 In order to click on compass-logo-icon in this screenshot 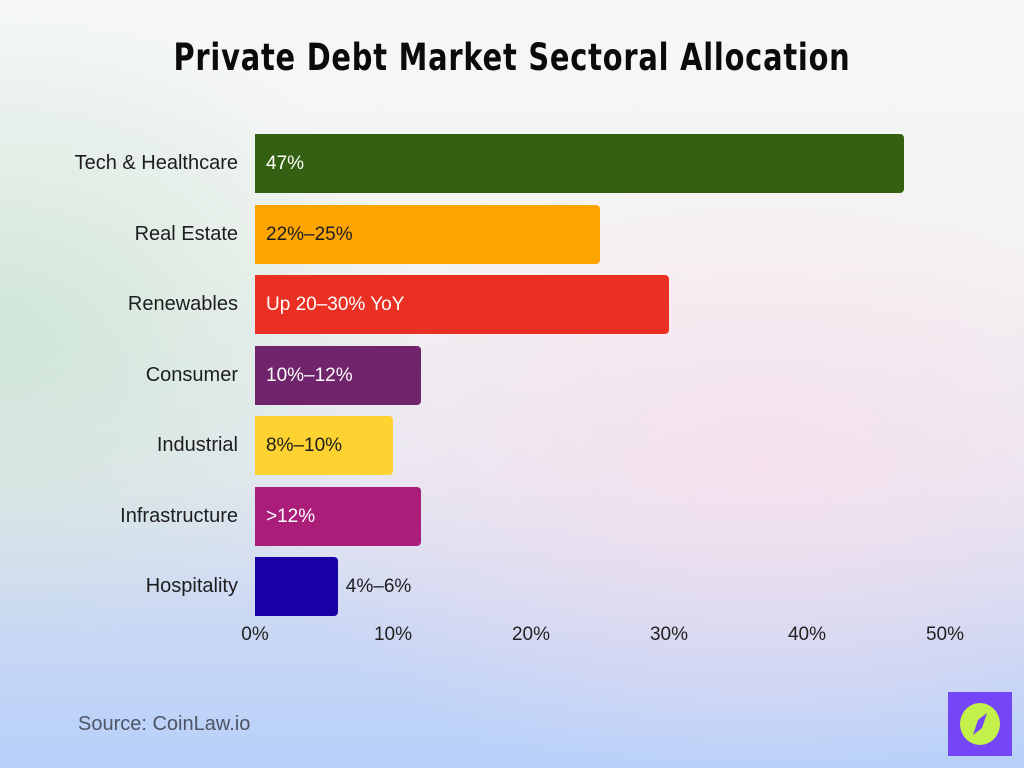, I will do `click(980, 724)`.